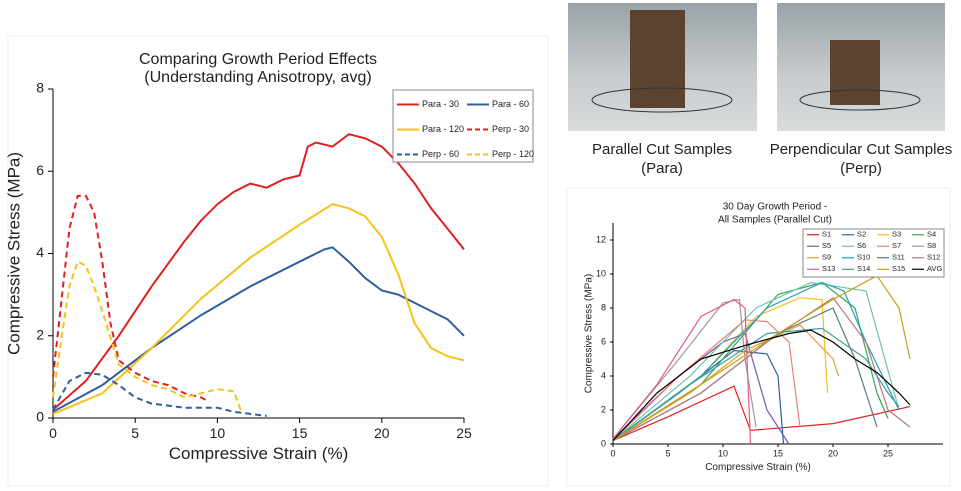  Describe the element at coordinates (443, 129) in the screenshot. I see `legend-label: Para - 120` at that location.